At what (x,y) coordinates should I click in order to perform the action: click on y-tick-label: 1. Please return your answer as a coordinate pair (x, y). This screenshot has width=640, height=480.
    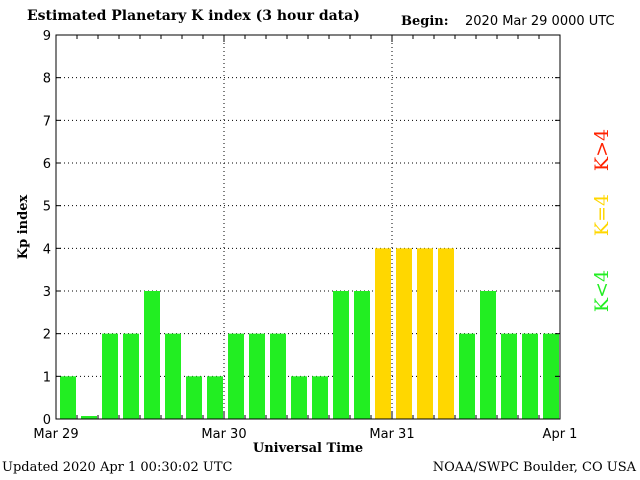
    Looking at the image, I should click on (47, 377).